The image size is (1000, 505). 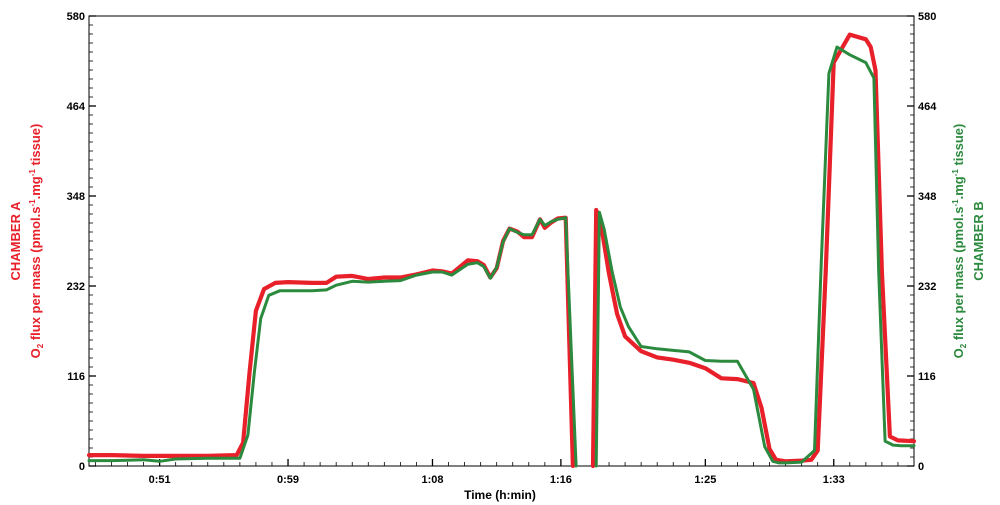 What do you see at coordinates (76, 197) in the screenshot?
I see `y-tick-label-left: 348` at bounding box center [76, 197].